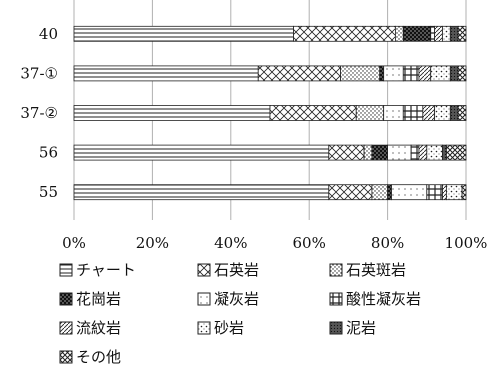 The width and height of the screenshot is (495, 389). I want to click on legend-item: チャート, so click(97, 270).